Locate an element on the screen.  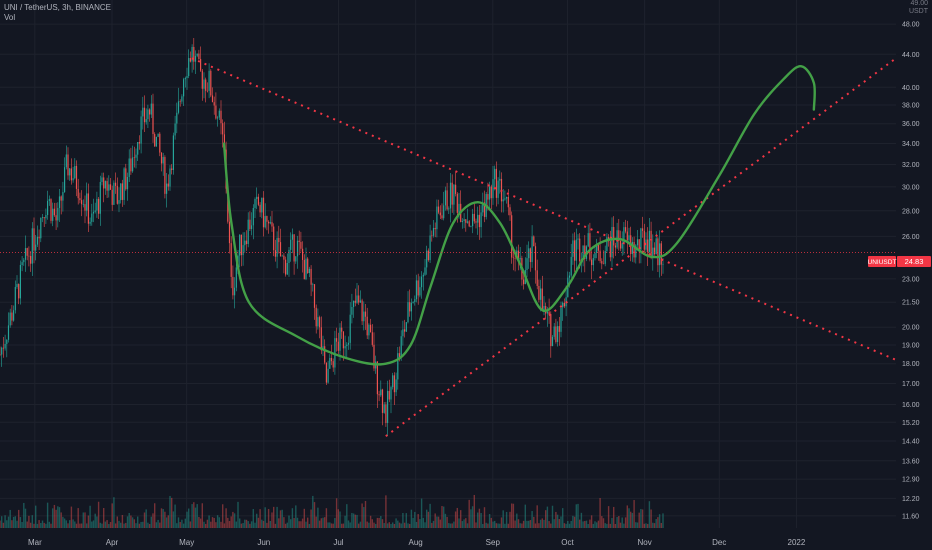
time-axis: Mar Apr May Jun Jul Aug Sep Oct Nov Dec 2022 is located at coordinates (417, 542).